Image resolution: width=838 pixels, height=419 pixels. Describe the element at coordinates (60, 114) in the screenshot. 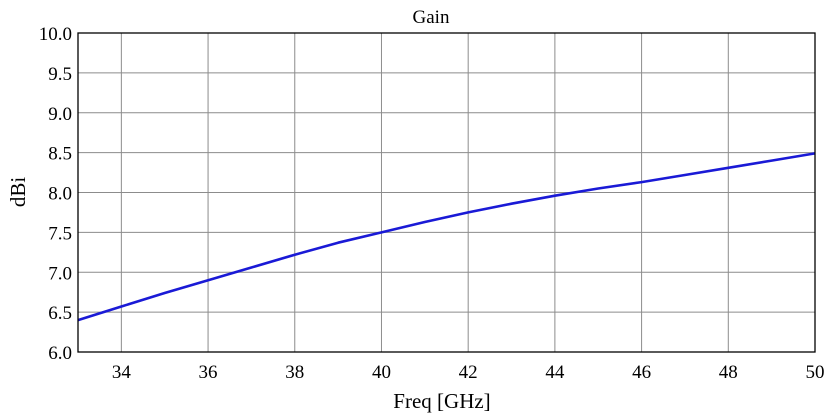

I see `y-tick-label: 9.0` at that location.